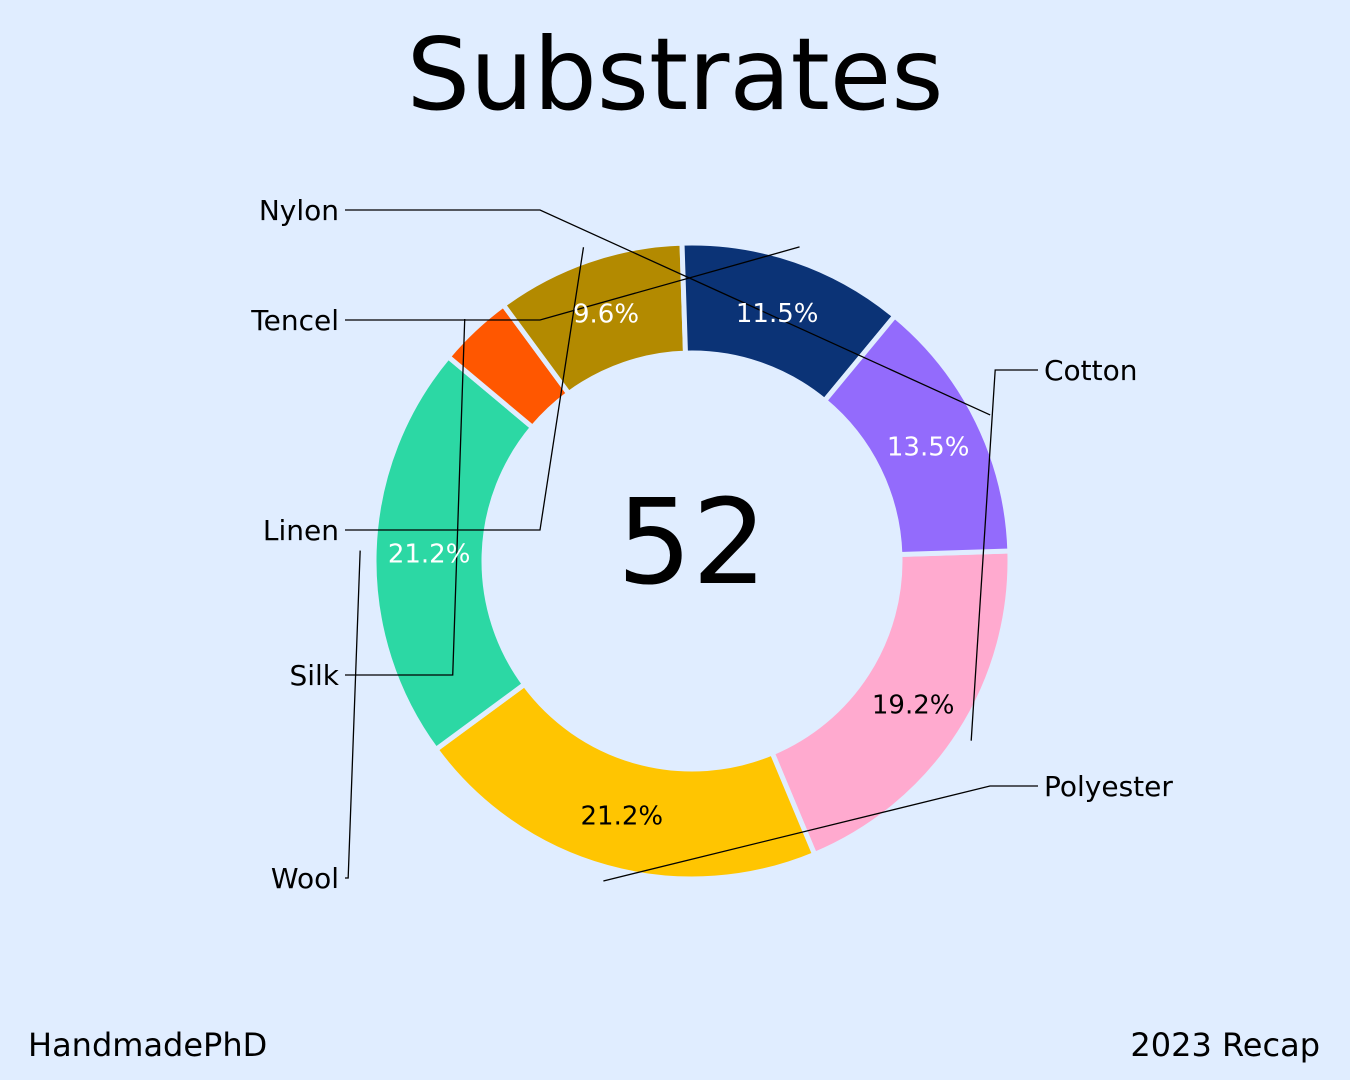 The height and width of the screenshot is (1080, 1350). Describe the element at coordinates (913, 705) in the screenshot. I see `percent-label-cotton: 19.2%` at that location.